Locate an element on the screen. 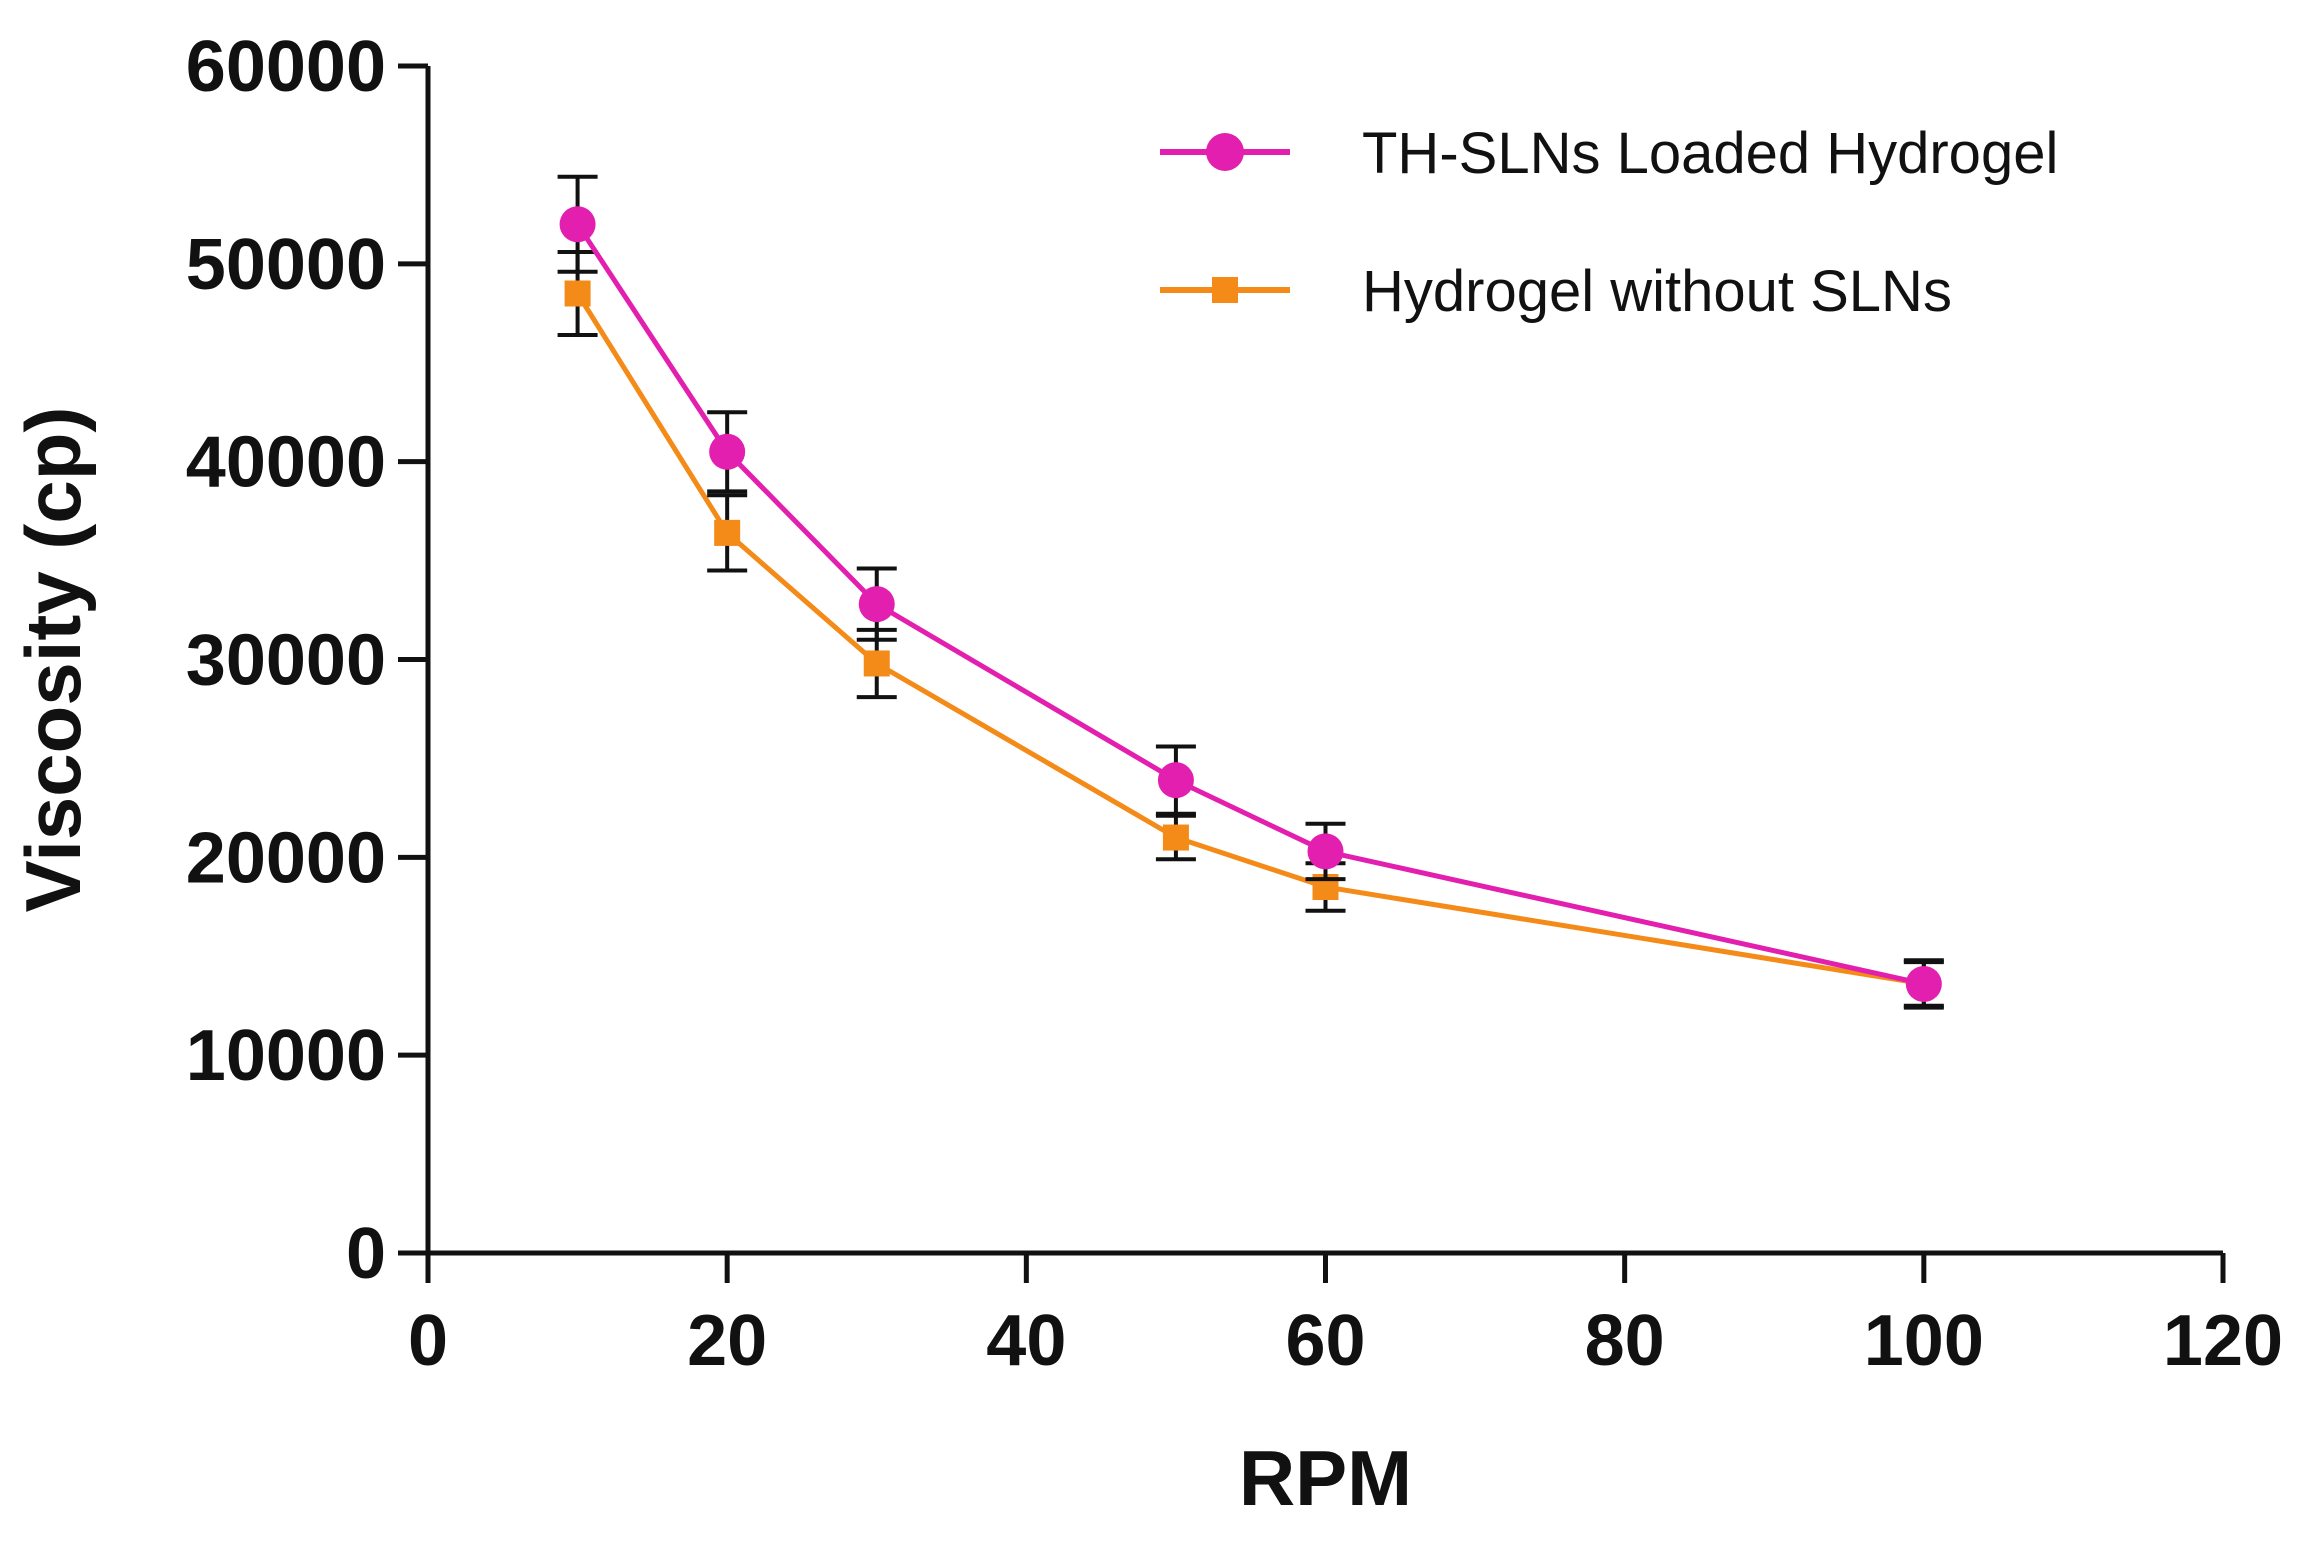 This screenshot has height=1544, width=2320. legend-item: TH-SLNs Loaded Hydrogel is located at coordinates (1609, 153).